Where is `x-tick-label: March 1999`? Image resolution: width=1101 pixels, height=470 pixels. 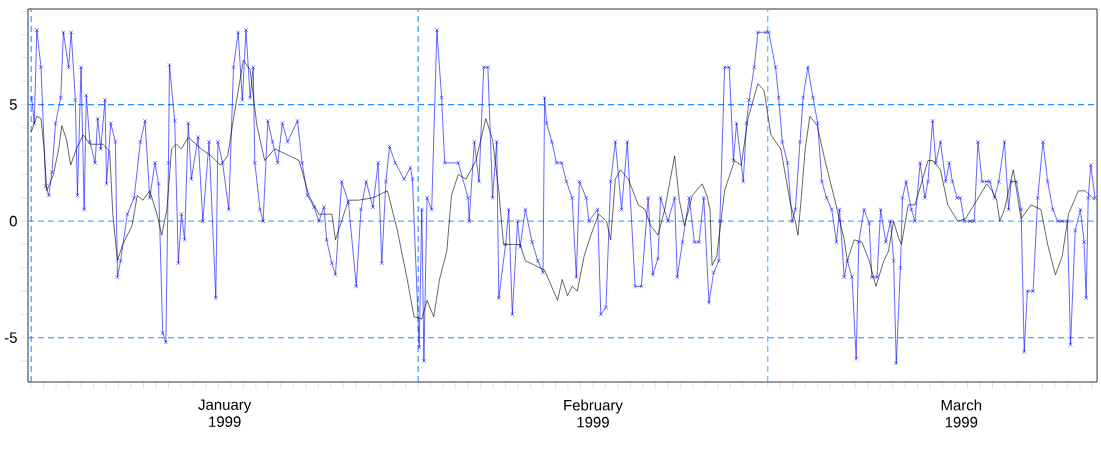
x-tick-label: March 1999 is located at coordinates (961, 413).